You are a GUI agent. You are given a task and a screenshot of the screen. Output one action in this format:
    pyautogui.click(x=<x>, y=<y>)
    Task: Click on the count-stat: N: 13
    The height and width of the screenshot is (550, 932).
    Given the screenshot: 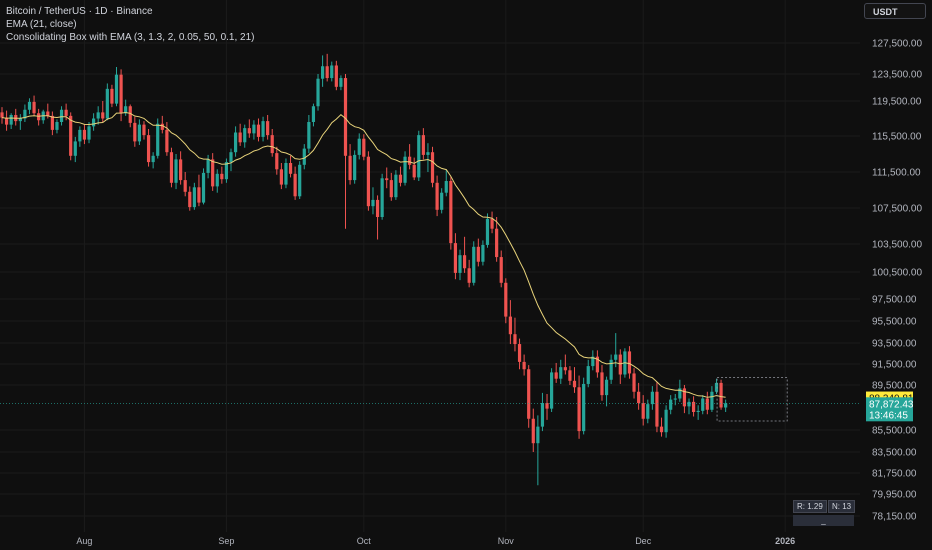 What is the action you would take?
    pyautogui.click(x=842, y=506)
    